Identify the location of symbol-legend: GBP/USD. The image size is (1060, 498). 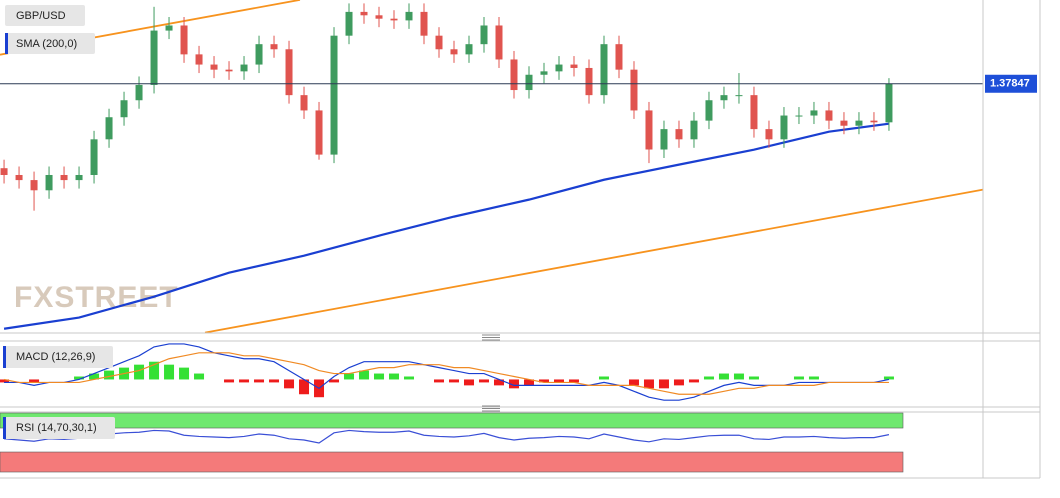
(45, 15).